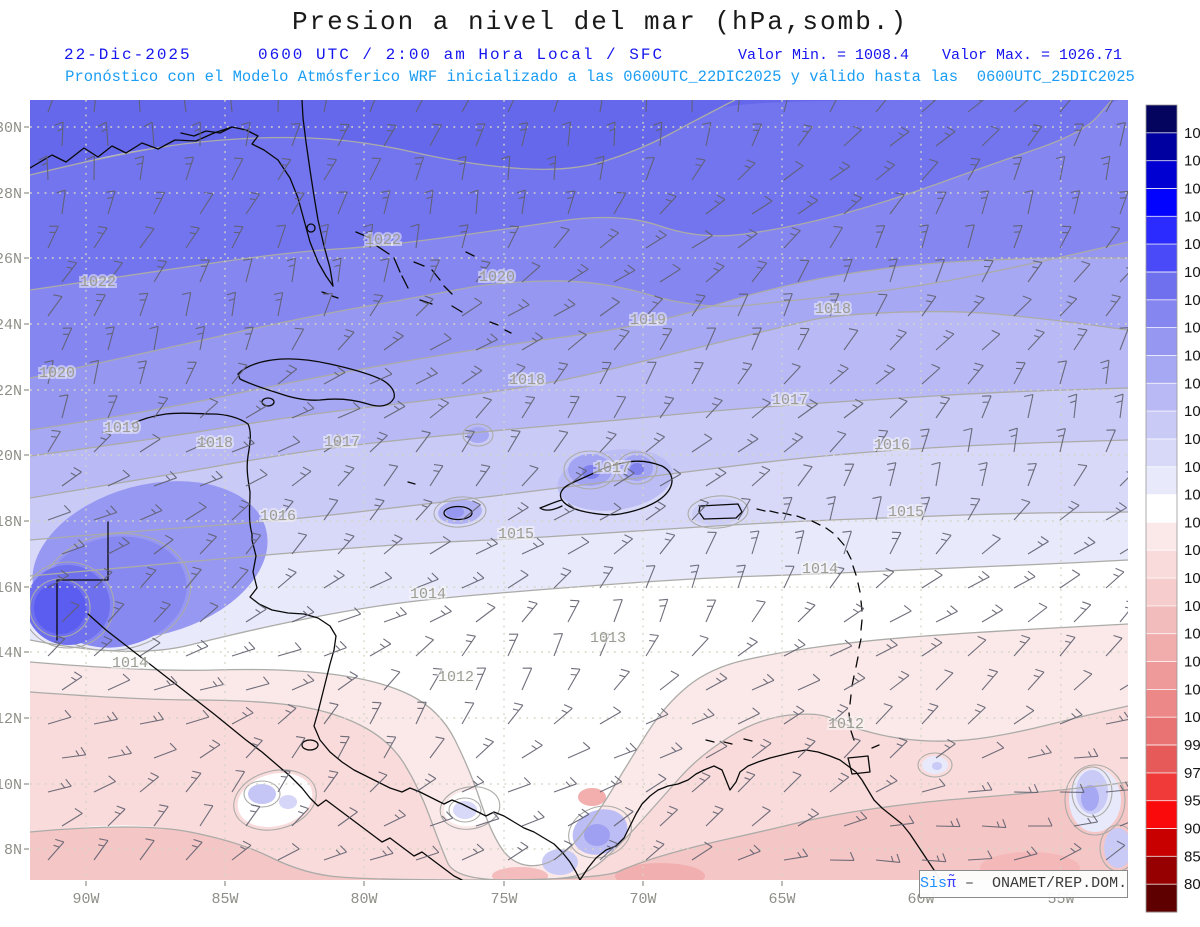 This screenshot has width=1200, height=927. Describe the element at coordinates (461, 55) in the screenshot. I see `forecast-time: 0600 UTC / 2:00 am Hora Local / SFC` at that location.